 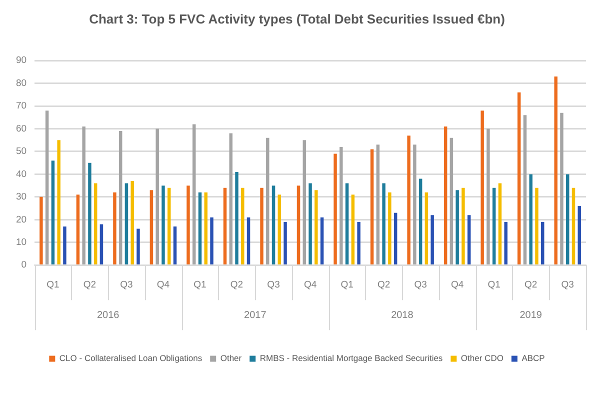 I want to click on text: 2016, so click(x=108, y=315).